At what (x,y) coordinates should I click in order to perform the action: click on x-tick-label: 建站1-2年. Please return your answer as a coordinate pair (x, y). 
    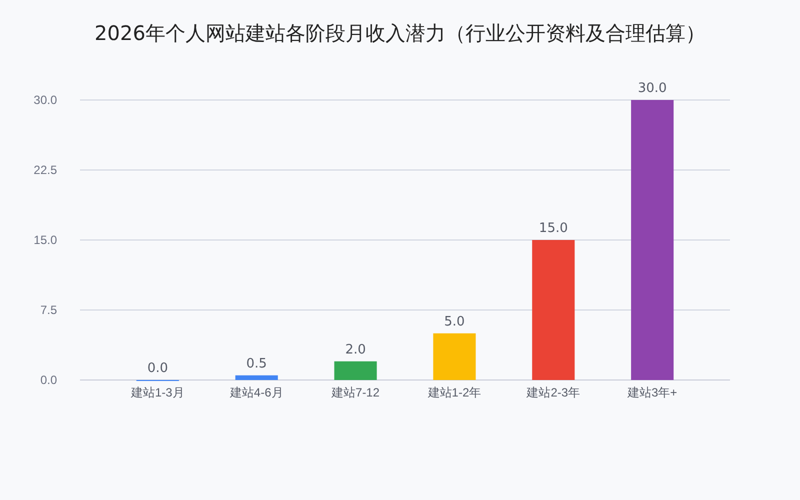
    Looking at the image, I should click on (454, 393).